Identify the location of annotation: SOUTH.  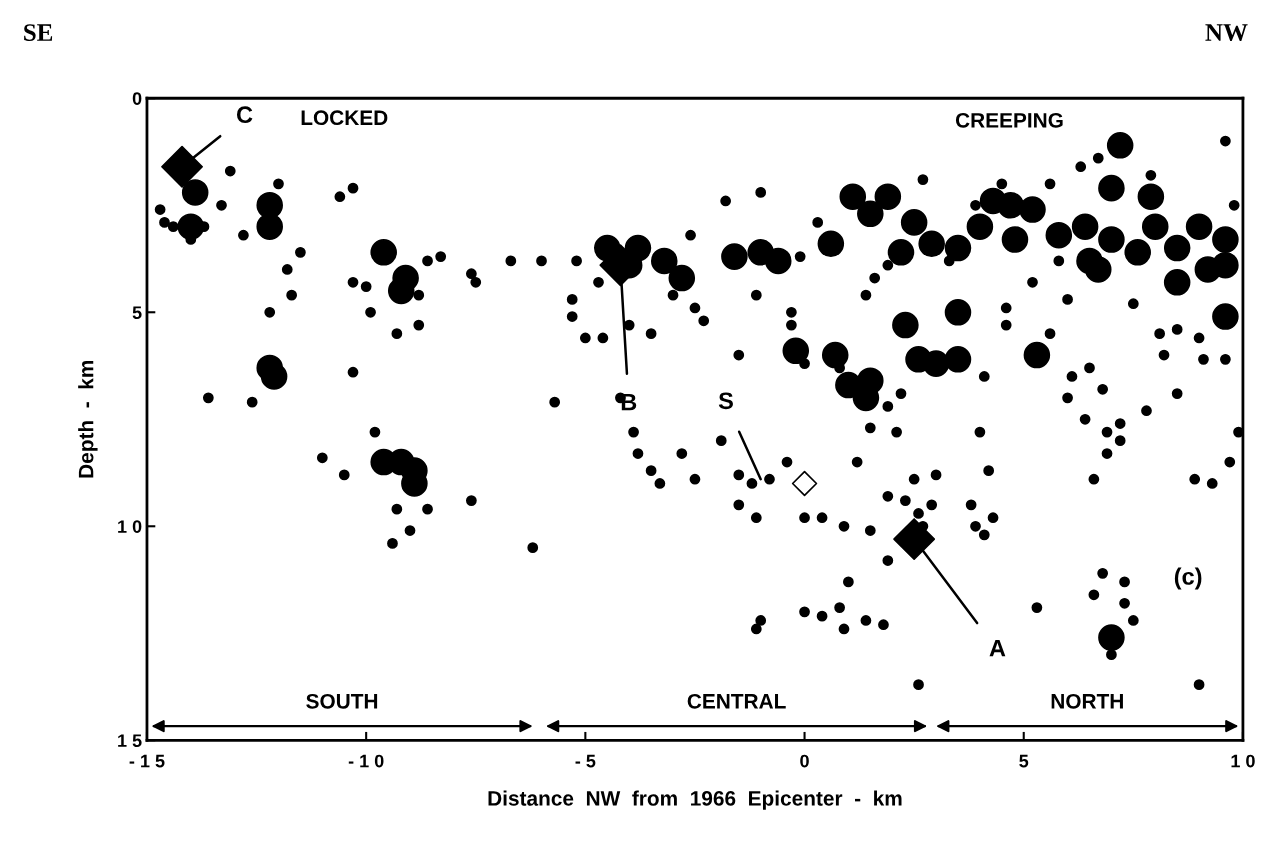
(342, 701).